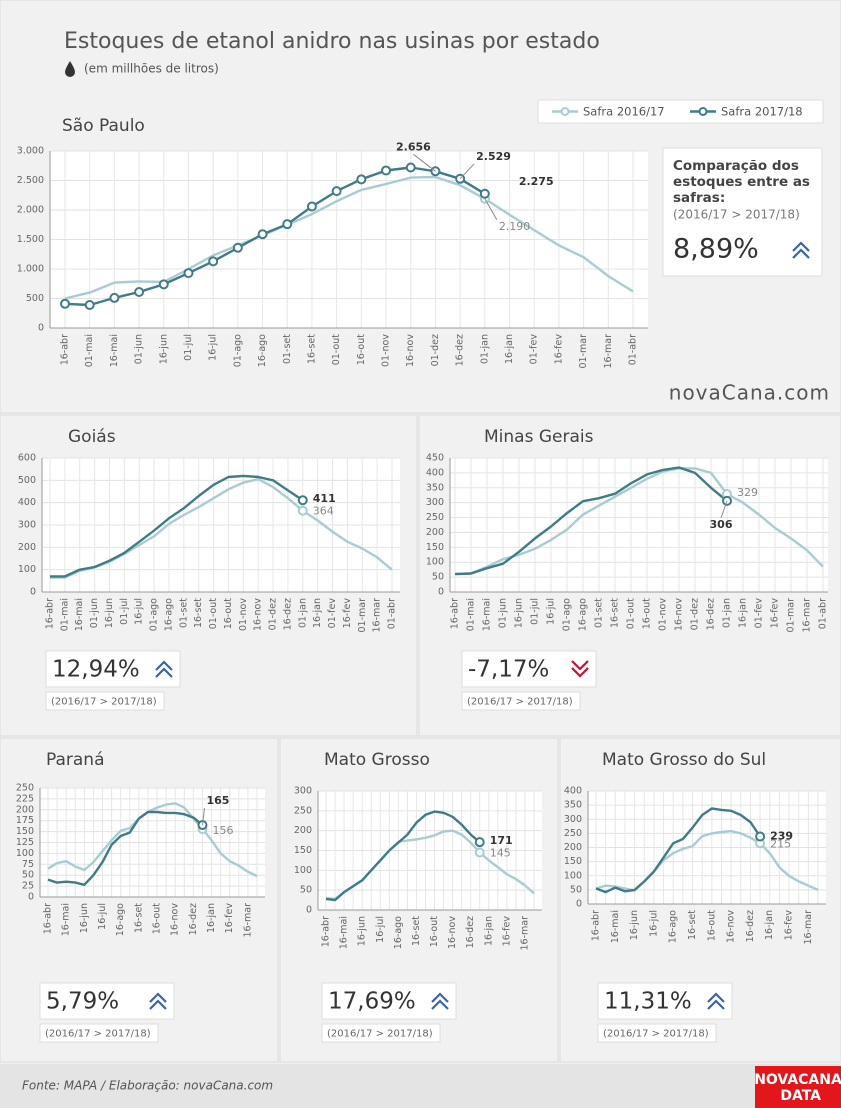 The image size is (841, 1108). What do you see at coordinates (716, 249) in the screenshot?
I see `comparison-value: 8,89%` at bounding box center [716, 249].